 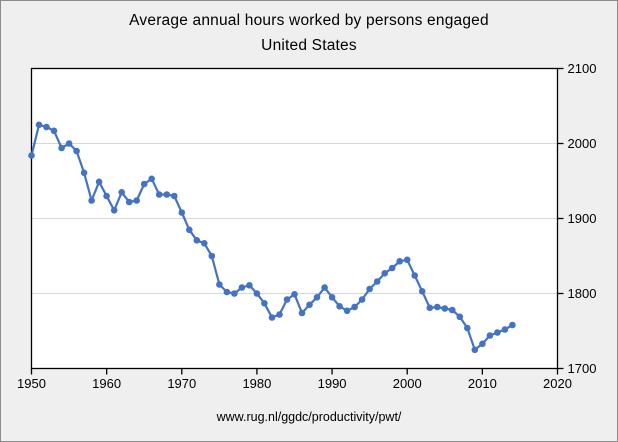 I want to click on data-point-1957, so click(x=84, y=173).